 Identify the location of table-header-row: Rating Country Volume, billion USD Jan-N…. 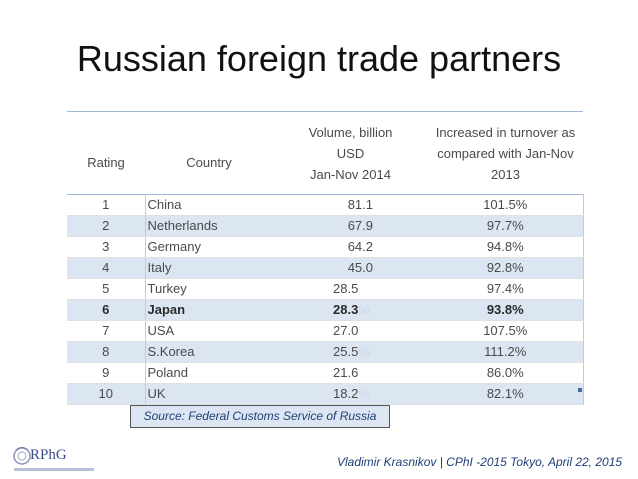
(325, 153).